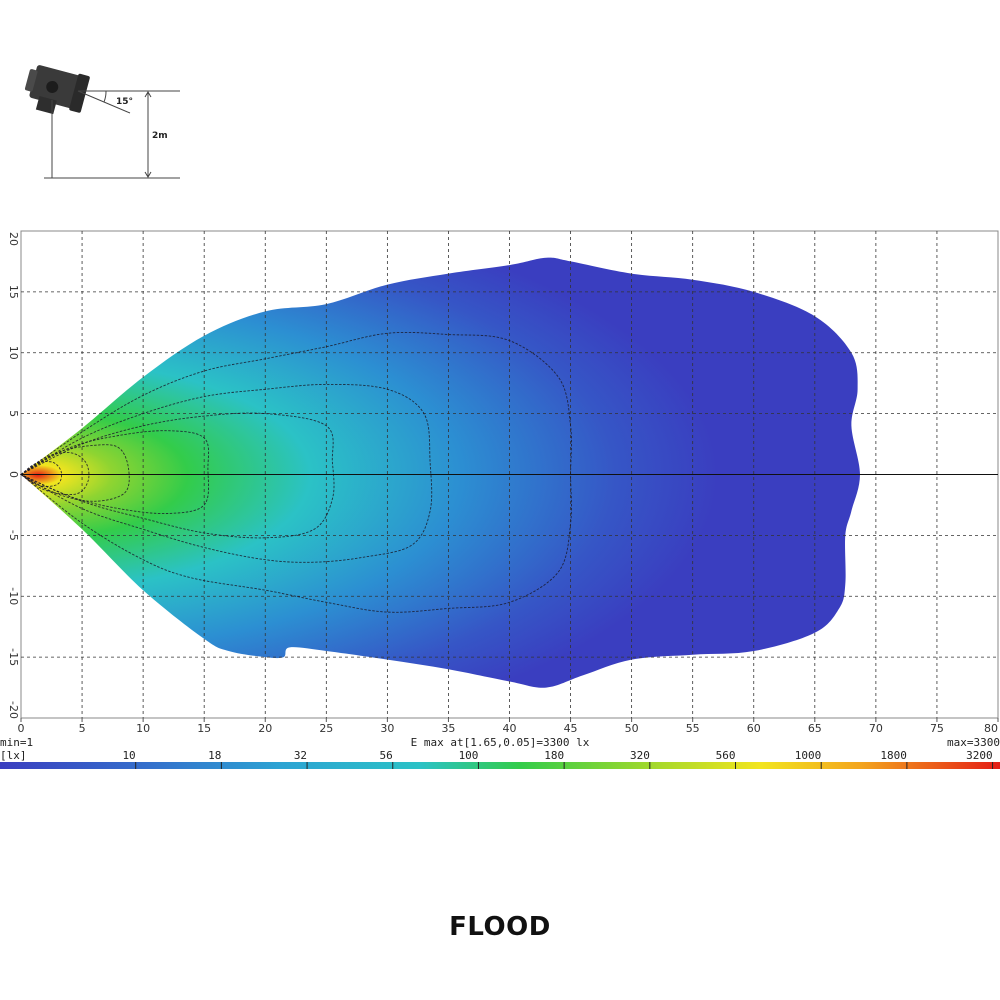  Describe the element at coordinates (265, 728) in the screenshot. I see `x-tick-label: 20` at that location.